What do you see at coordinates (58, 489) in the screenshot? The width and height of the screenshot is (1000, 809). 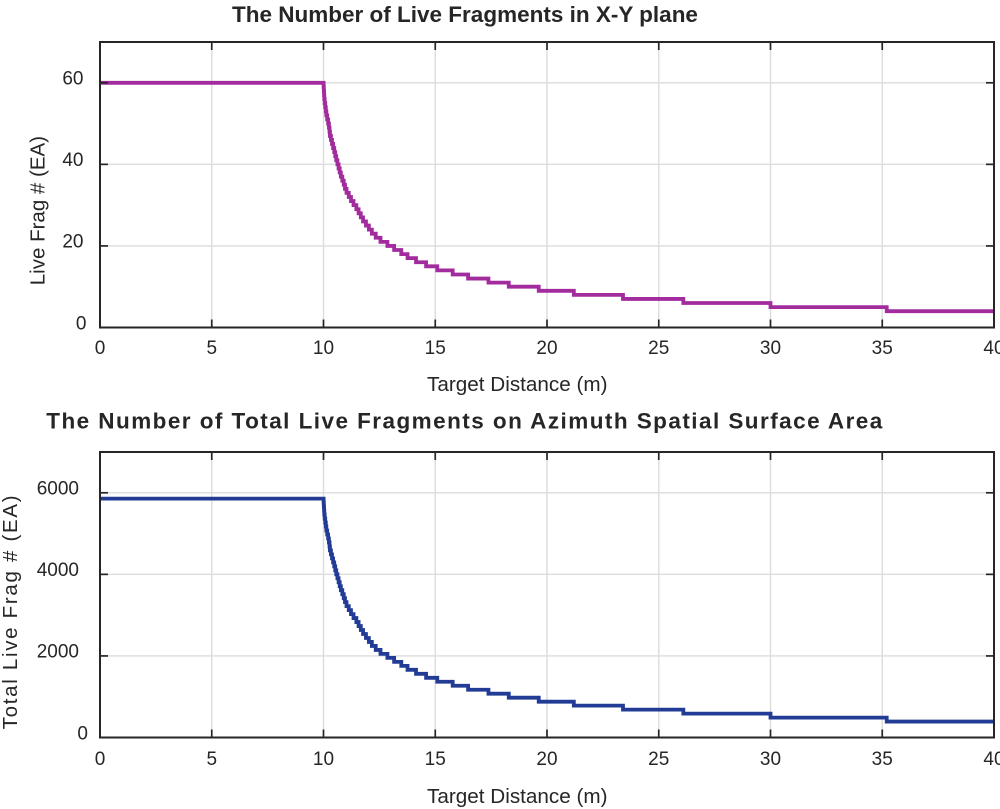 I see `svg-text: 6000` at bounding box center [58, 489].